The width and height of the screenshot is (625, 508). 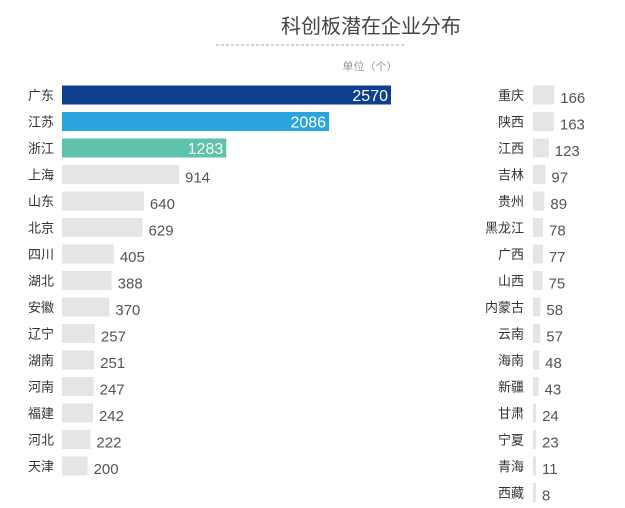 What do you see at coordinates (511, 335) in the screenshot?
I see `category-label: 云南` at bounding box center [511, 335].